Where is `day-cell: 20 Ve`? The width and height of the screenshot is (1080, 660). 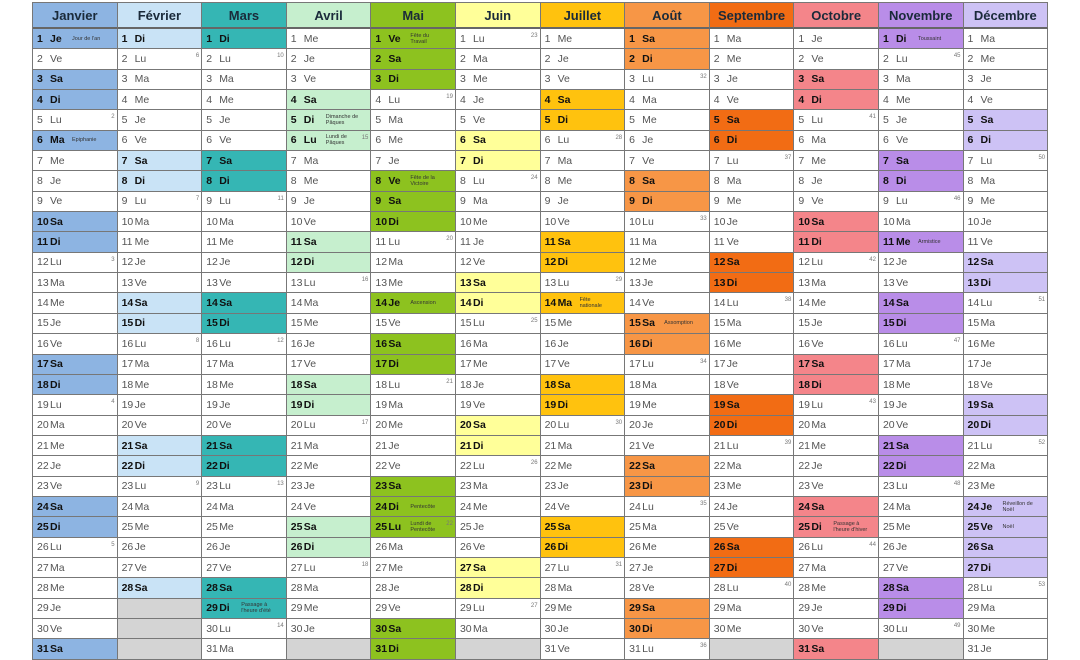
day-cell: 20 Ve is located at coordinates (160, 425).